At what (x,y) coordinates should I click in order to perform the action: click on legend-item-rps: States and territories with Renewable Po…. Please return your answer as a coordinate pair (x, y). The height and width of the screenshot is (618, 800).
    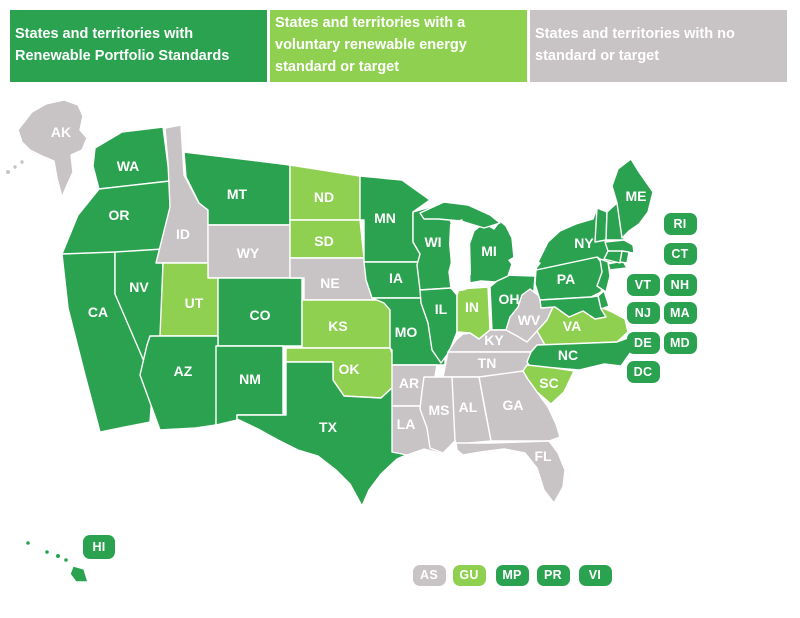
    Looking at the image, I should click on (138, 46).